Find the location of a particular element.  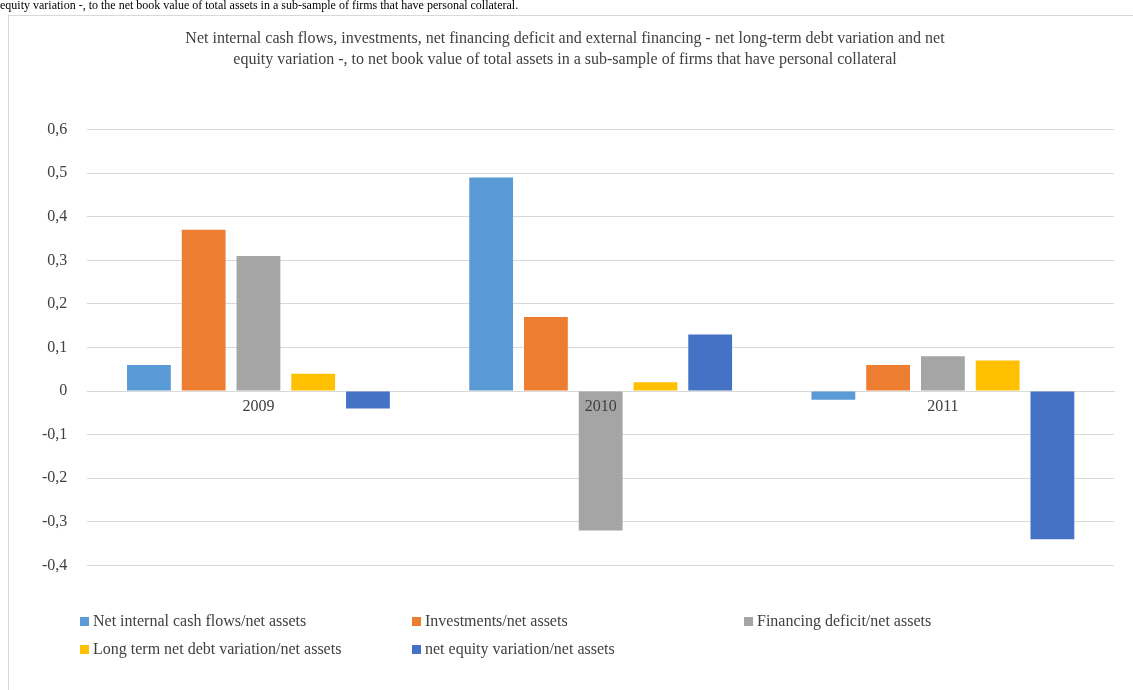

legend-label: Net internal cash flows/net assets is located at coordinates (200, 621).